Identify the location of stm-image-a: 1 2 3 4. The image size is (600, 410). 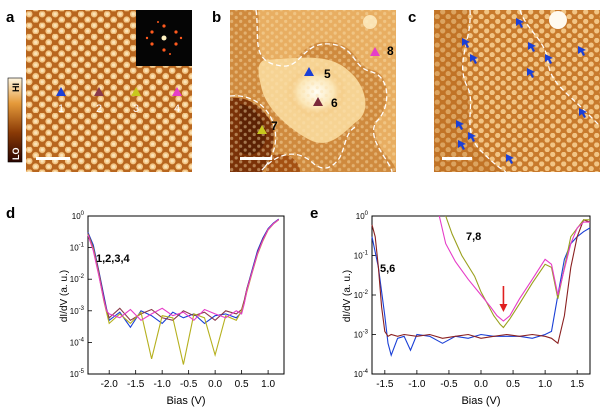
(109, 91).